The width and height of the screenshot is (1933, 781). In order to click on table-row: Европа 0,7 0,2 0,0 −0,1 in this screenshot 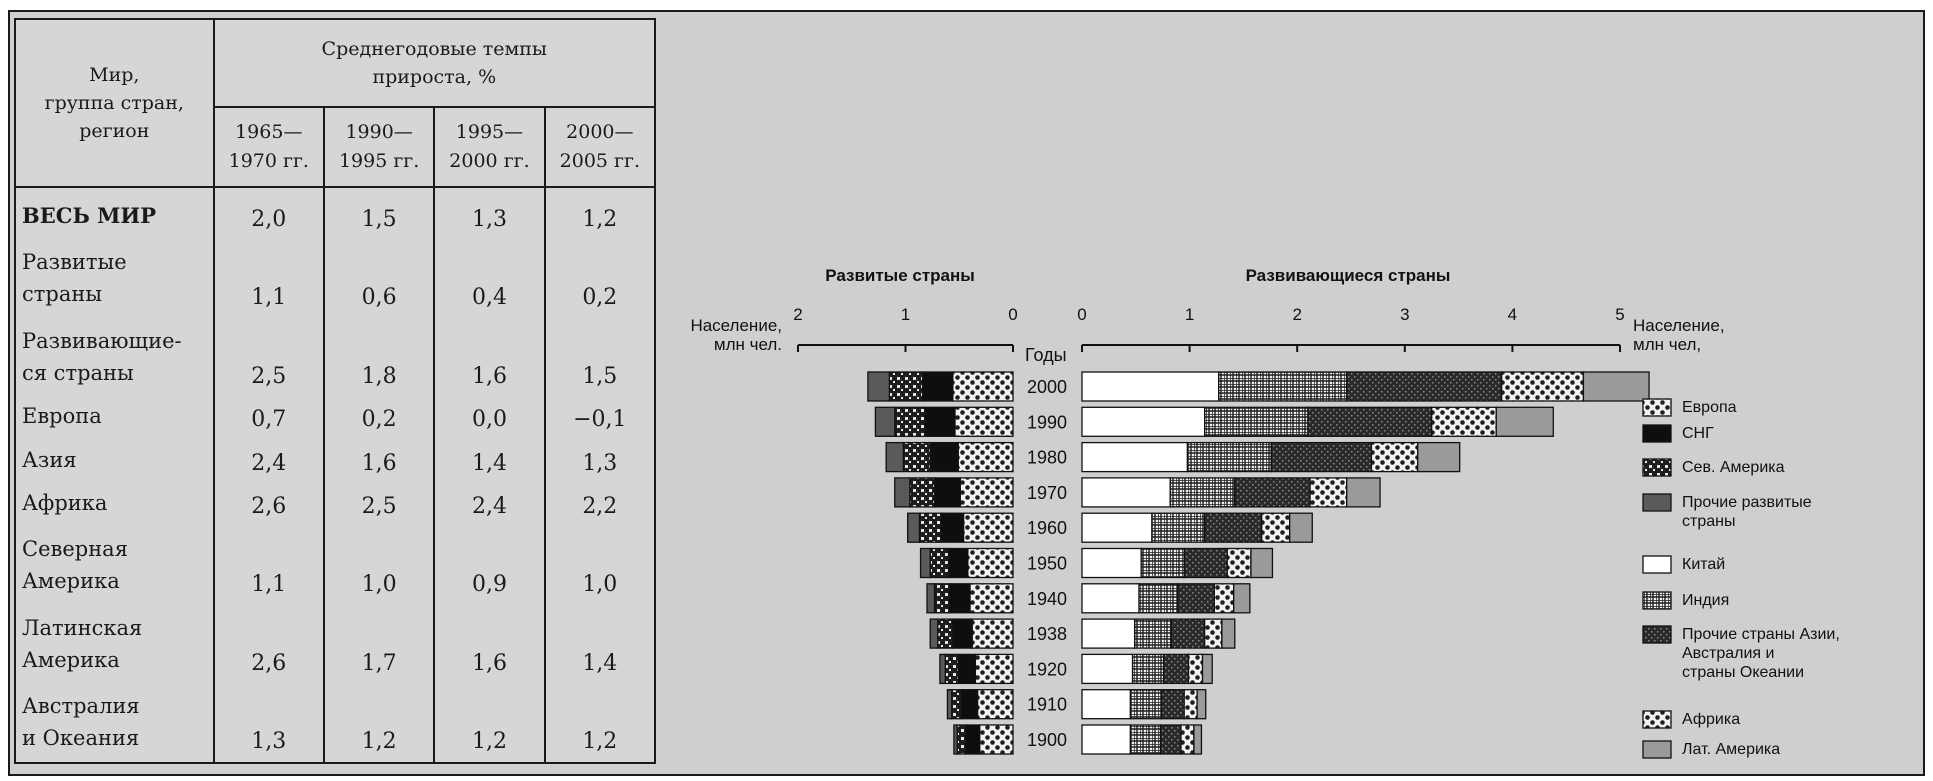, I will do `click(335, 418)`.